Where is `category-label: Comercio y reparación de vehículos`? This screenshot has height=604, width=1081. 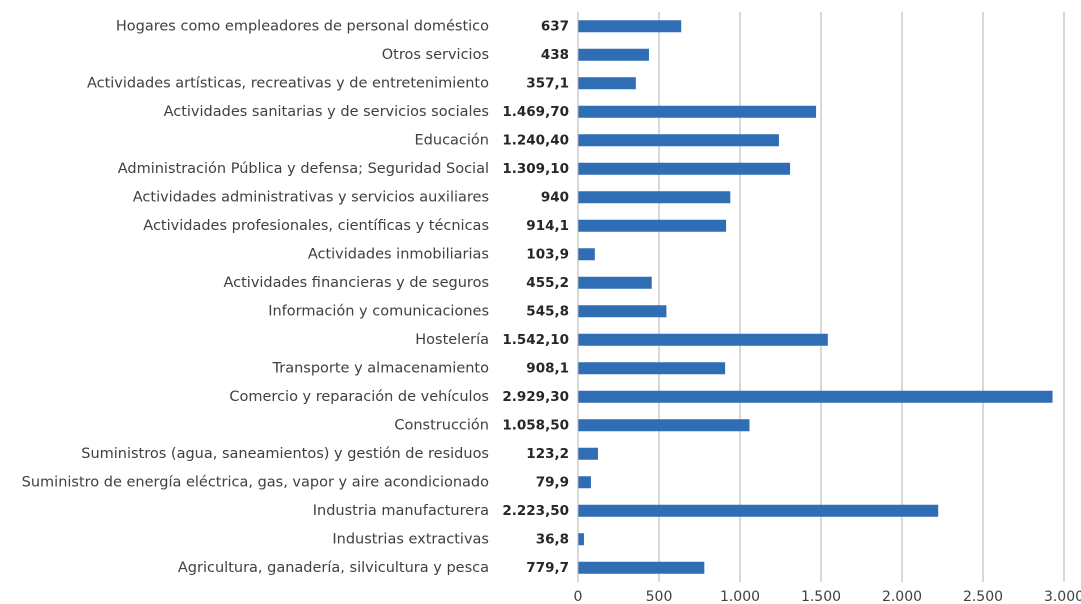
category-label: Comercio y reparación de vehículos is located at coordinates (359, 397).